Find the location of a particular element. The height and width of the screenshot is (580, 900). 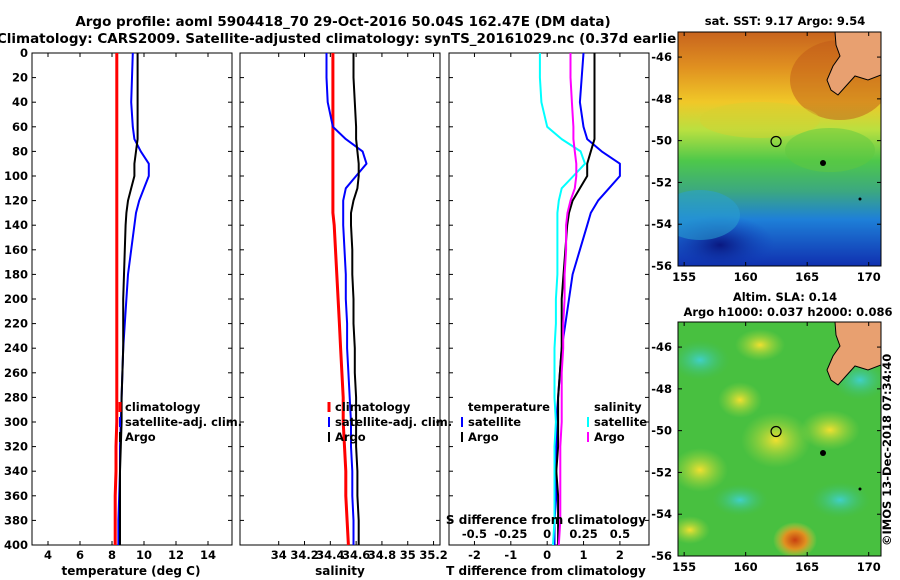

sla-map-image is located at coordinates (779, 439).